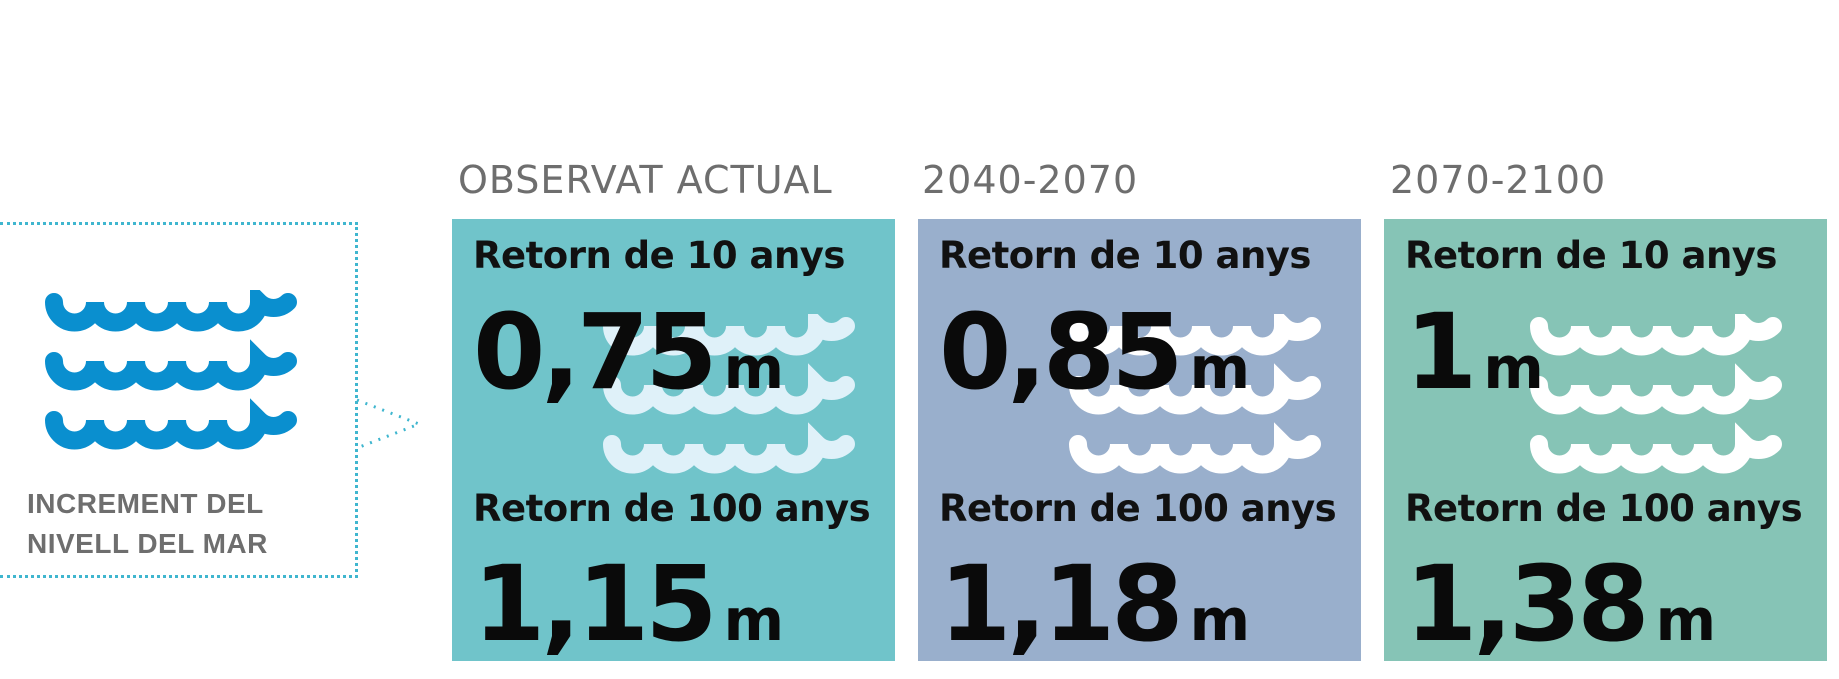 This screenshot has width=1839, height=679. Describe the element at coordinates (1441, 352) in the screenshot. I see `return-10-number: 1` at that location.